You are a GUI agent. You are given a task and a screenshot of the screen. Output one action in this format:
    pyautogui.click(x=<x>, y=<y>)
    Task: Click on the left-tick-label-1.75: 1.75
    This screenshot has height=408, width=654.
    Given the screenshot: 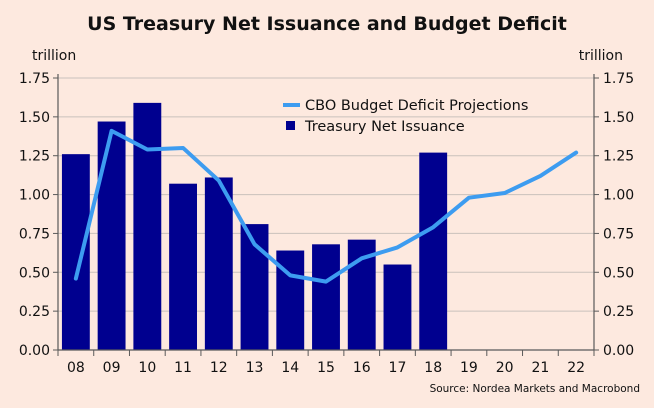 What is the action you would take?
    pyautogui.click(x=34, y=79)
    